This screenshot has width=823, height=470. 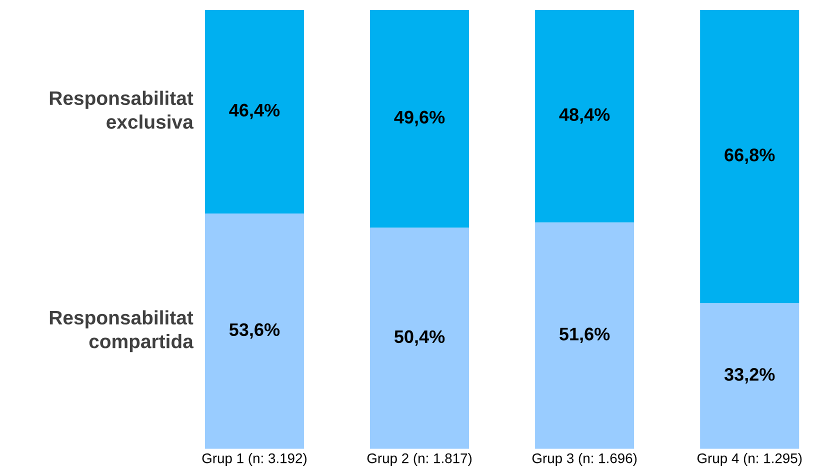 I want to click on data-label: 66,8%, so click(x=749, y=156).